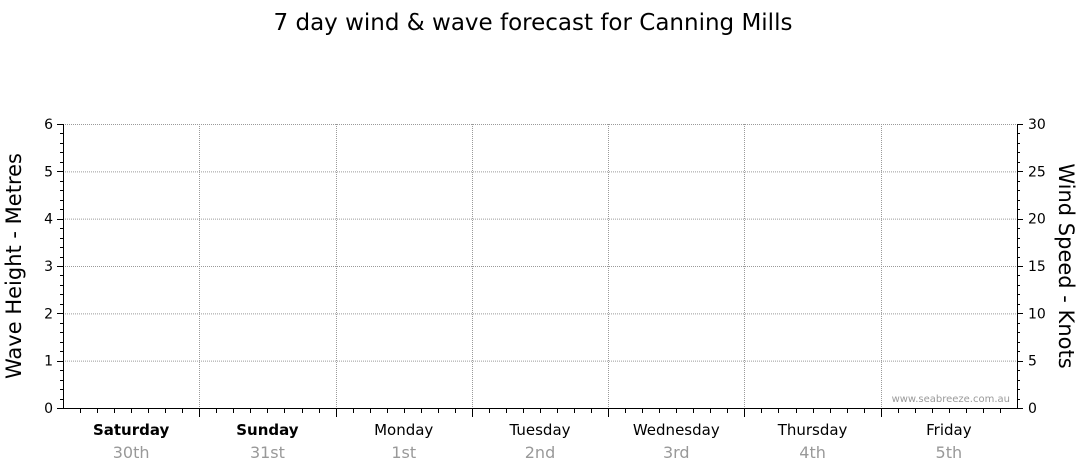  What do you see at coordinates (267, 430) in the screenshot?
I see `day-label: Sunday` at bounding box center [267, 430].